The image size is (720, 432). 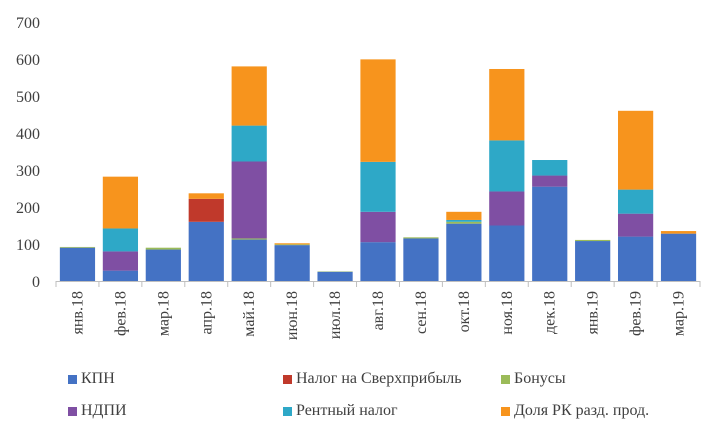 What do you see at coordinates (28, 134) in the screenshot?
I see `y-tick-label: 400` at bounding box center [28, 134].